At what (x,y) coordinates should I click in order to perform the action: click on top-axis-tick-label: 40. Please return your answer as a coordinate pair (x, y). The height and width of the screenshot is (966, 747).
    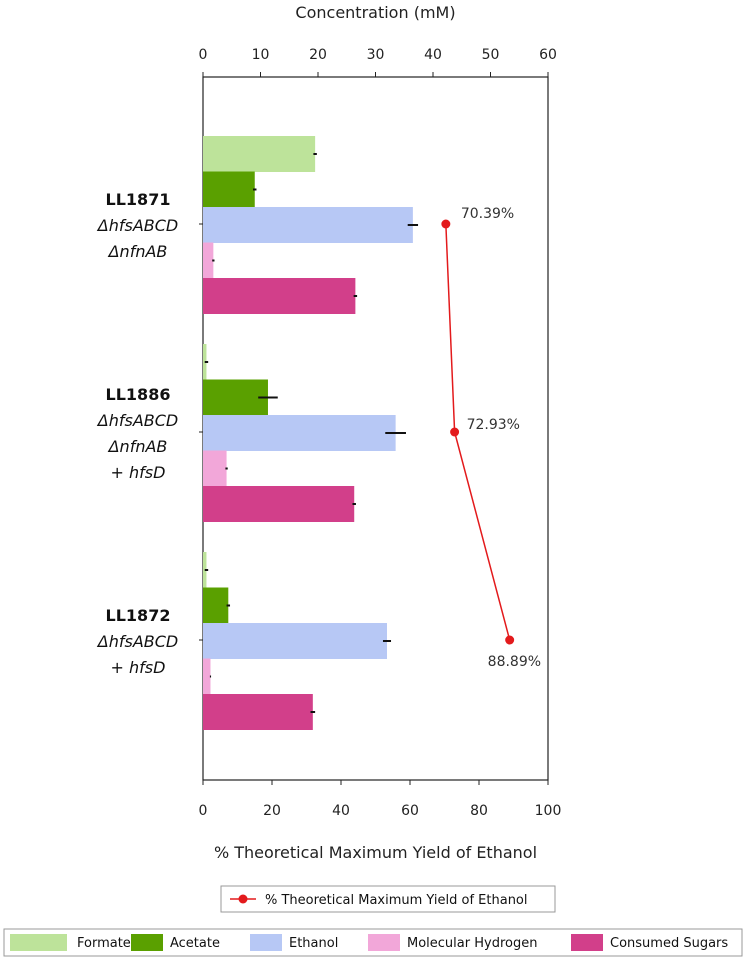
    Looking at the image, I should click on (433, 55).